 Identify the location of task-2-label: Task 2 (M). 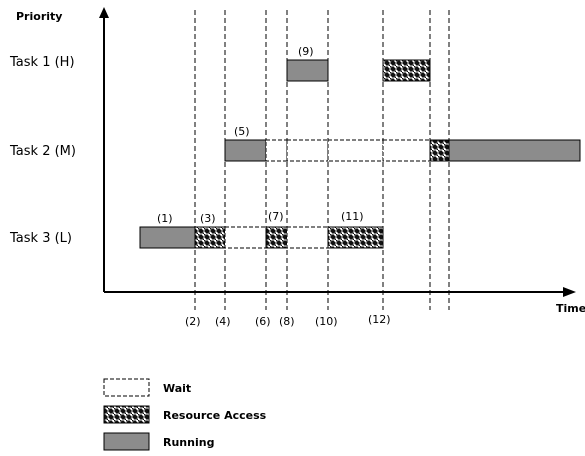
(42, 151).